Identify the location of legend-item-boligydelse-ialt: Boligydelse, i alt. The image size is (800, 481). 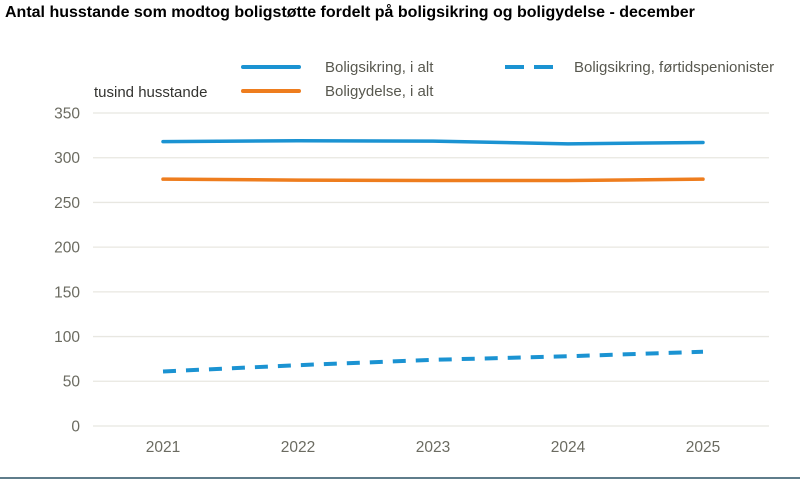
(337, 91).